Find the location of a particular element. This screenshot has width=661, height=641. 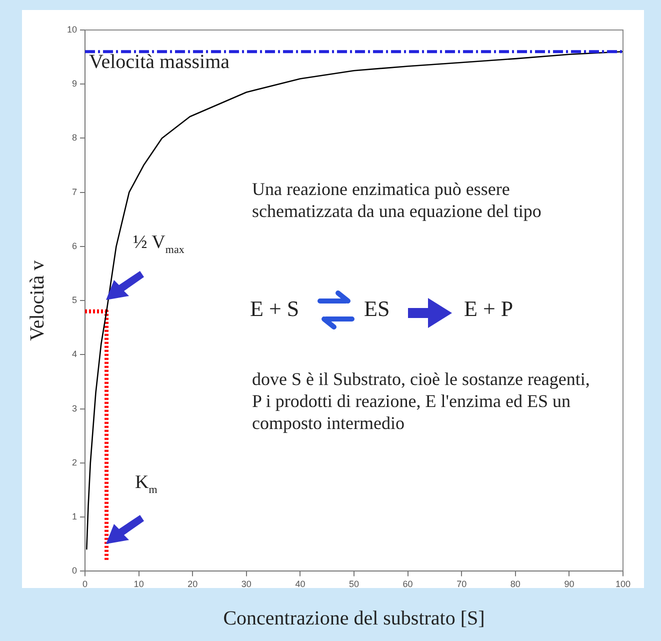

annotation: E + P is located at coordinates (489, 308).